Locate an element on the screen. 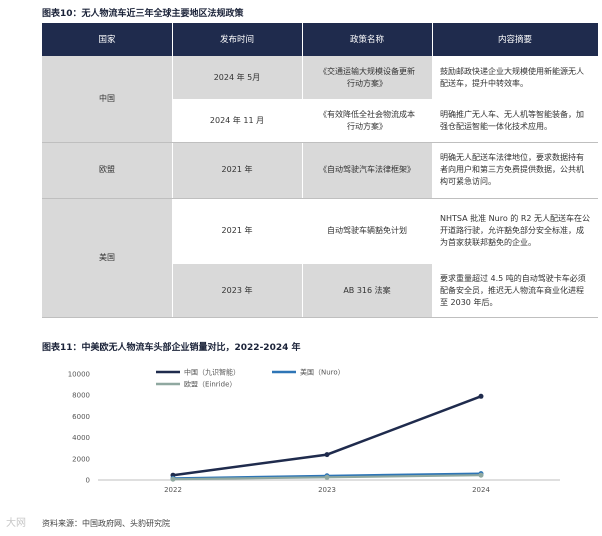  corner-watermark: 大网 is located at coordinates (16, 523).